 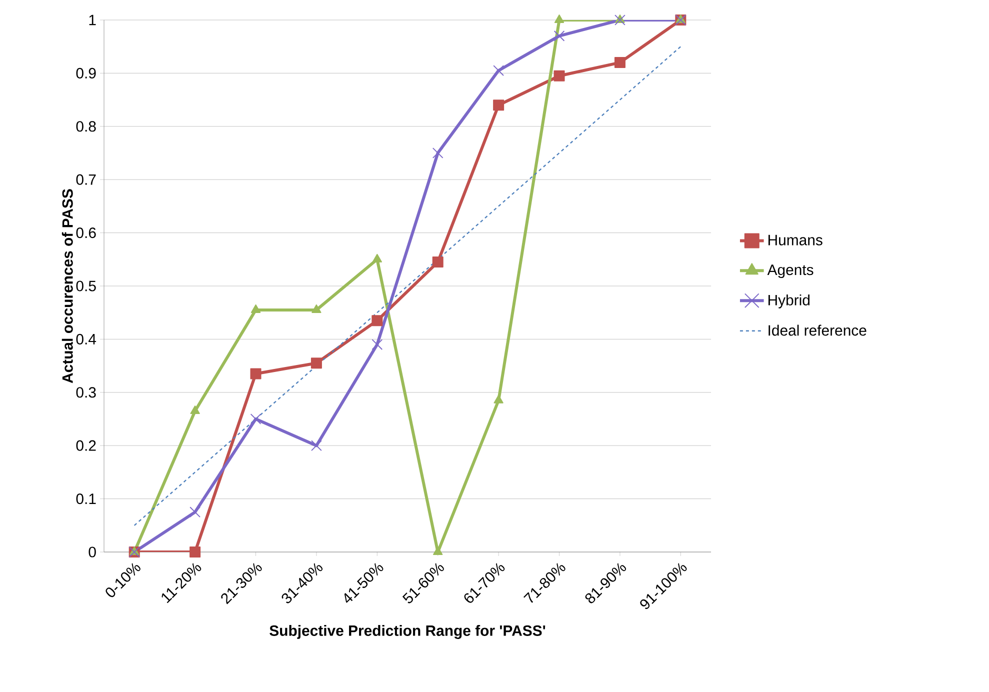 I want to click on y-tick-label: 0.9, so click(x=86, y=73).